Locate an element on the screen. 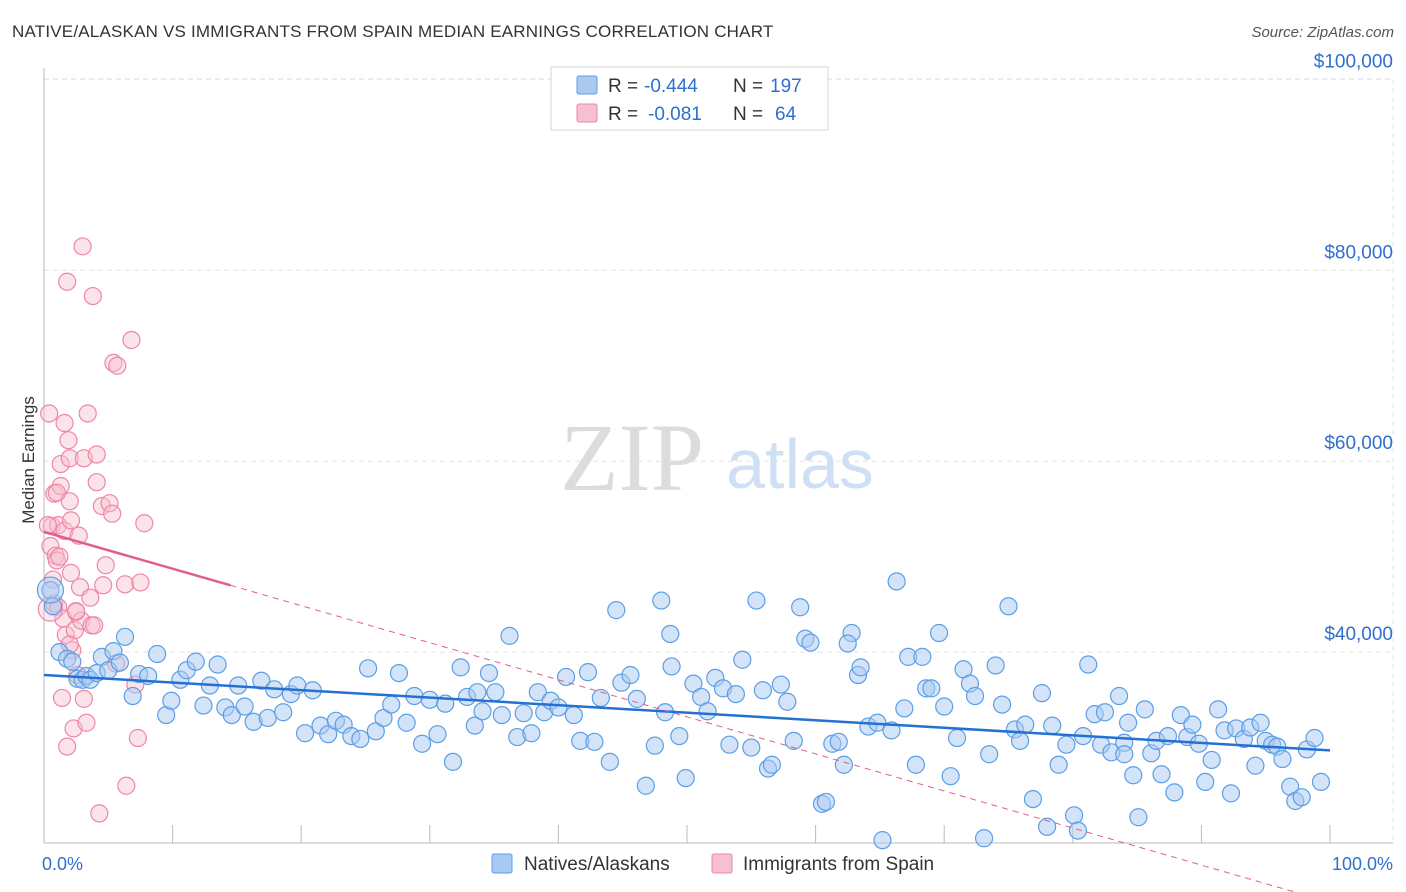  legend-label-spain: Immigrants from Spain is located at coordinates (838, 864).